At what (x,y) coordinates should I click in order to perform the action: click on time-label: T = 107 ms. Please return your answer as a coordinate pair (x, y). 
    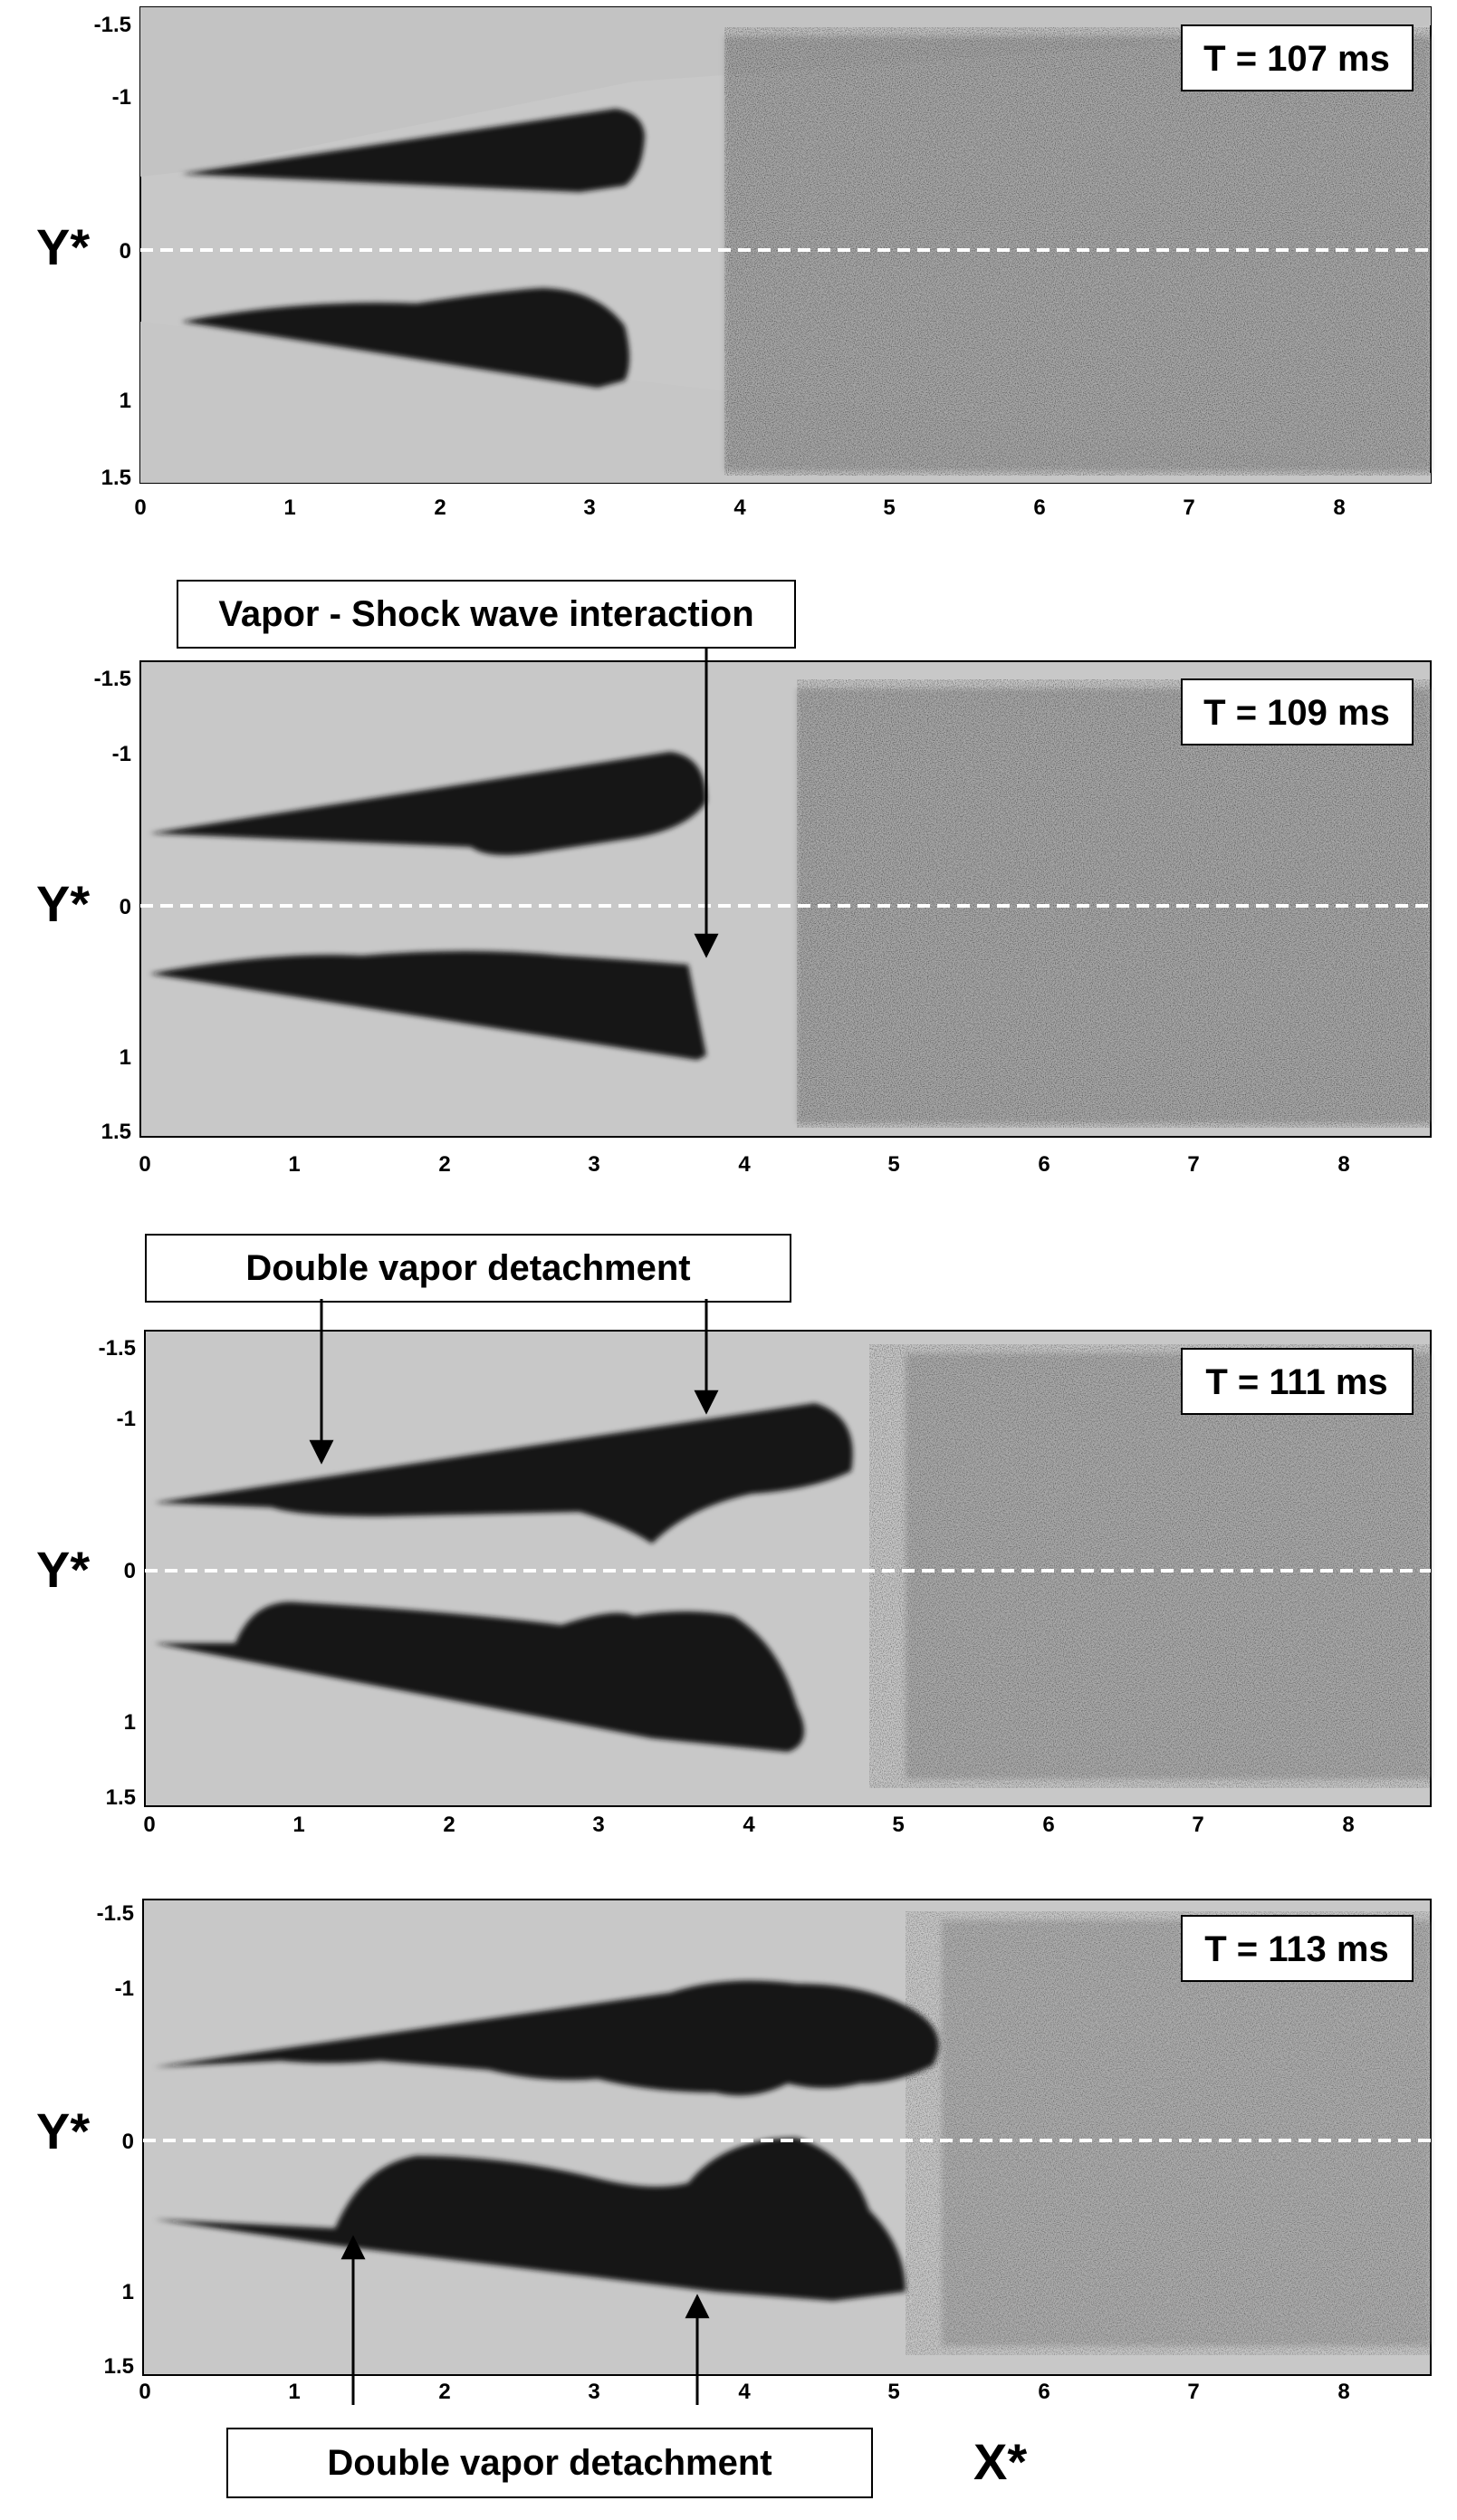
    Looking at the image, I should click on (1296, 59).